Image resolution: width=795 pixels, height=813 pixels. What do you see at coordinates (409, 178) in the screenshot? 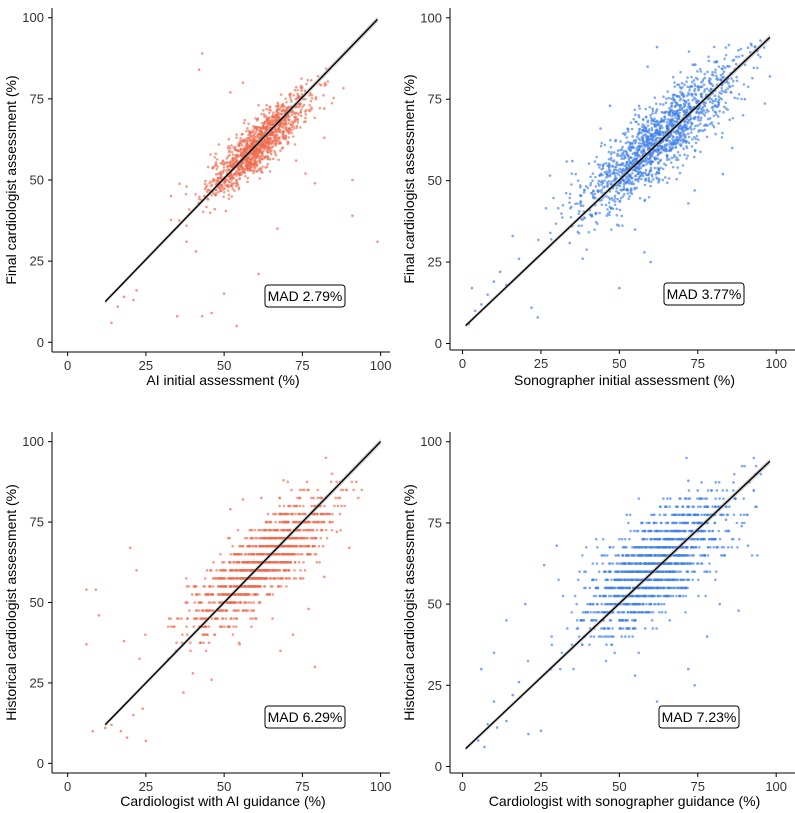
I see `y-axis-title: Final cardiologist assessment (%)` at bounding box center [409, 178].